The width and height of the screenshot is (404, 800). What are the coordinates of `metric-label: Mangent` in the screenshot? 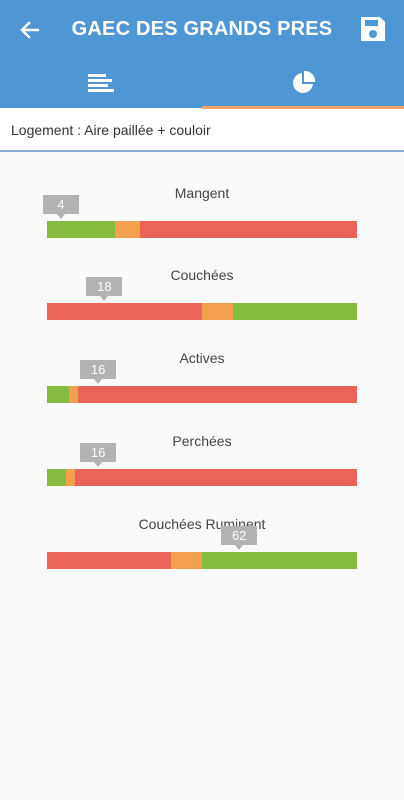 It's located at (202, 193).